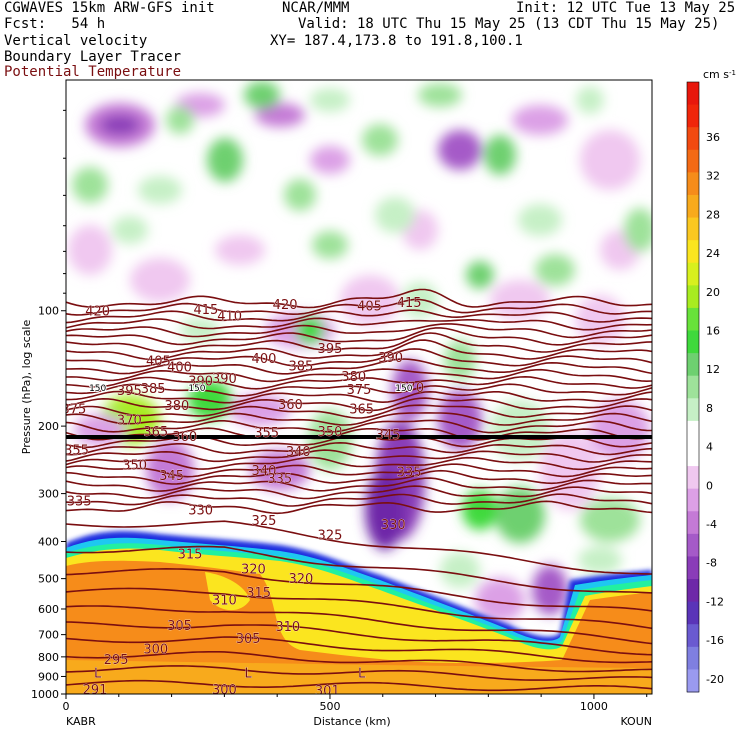 The height and width of the screenshot is (740, 740). What do you see at coordinates (48, 426) in the screenshot?
I see `y-tick-label: 200` at bounding box center [48, 426].